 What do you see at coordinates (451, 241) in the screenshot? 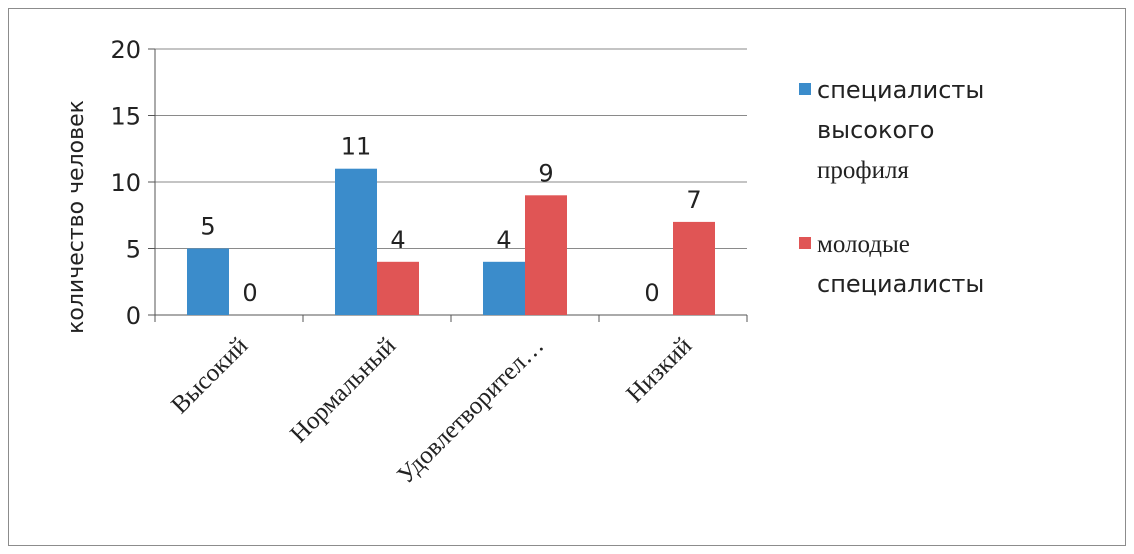
I see `bars` at bounding box center [451, 241].